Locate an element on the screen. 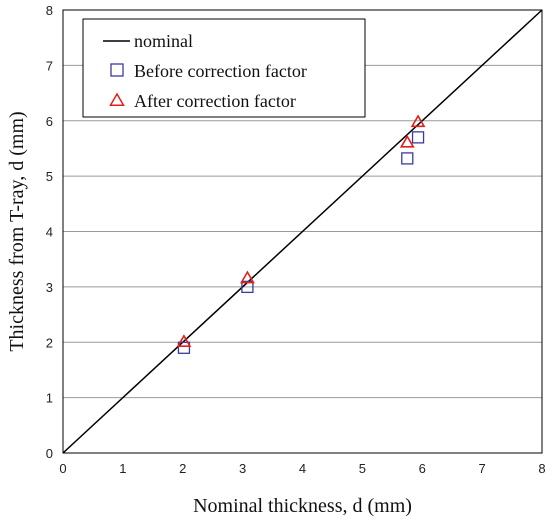  legend-label-before: Before correction factor is located at coordinates (220, 71).